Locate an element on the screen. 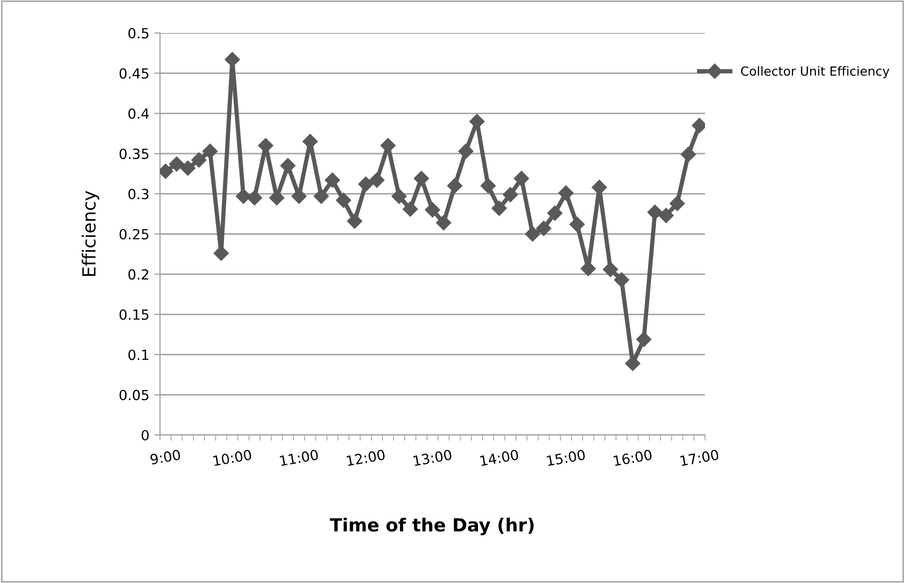  y-tick-label: 0.25 is located at coordinates (134, 234).